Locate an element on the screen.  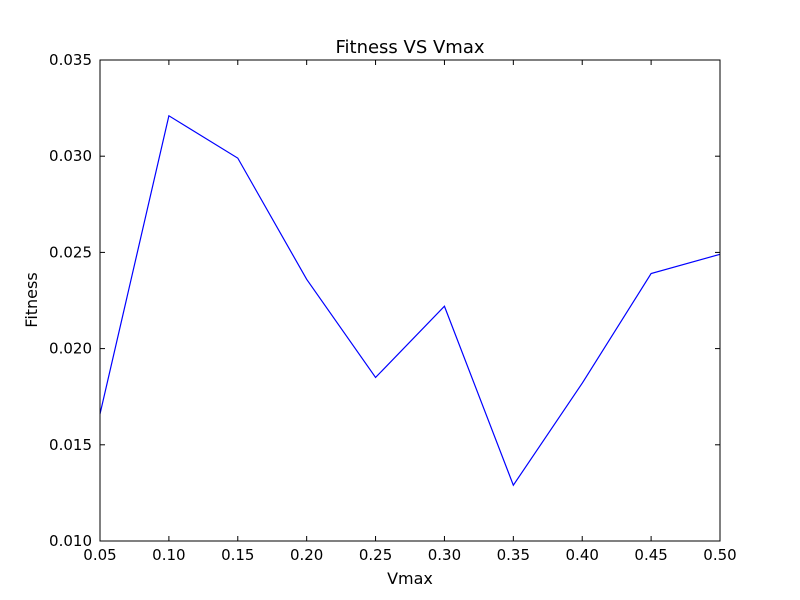
y-tick-label: 0.035 is located at coordinates (70, 60).